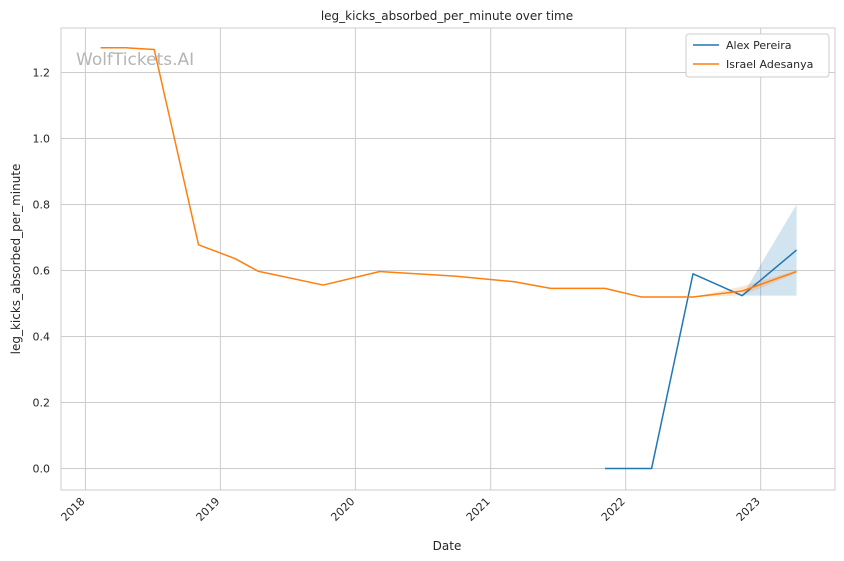 This screenshot has width=844, height=561. I want to click on chart-title: leg_kicks_absorbed_per_minute over time, so click(447, 16).